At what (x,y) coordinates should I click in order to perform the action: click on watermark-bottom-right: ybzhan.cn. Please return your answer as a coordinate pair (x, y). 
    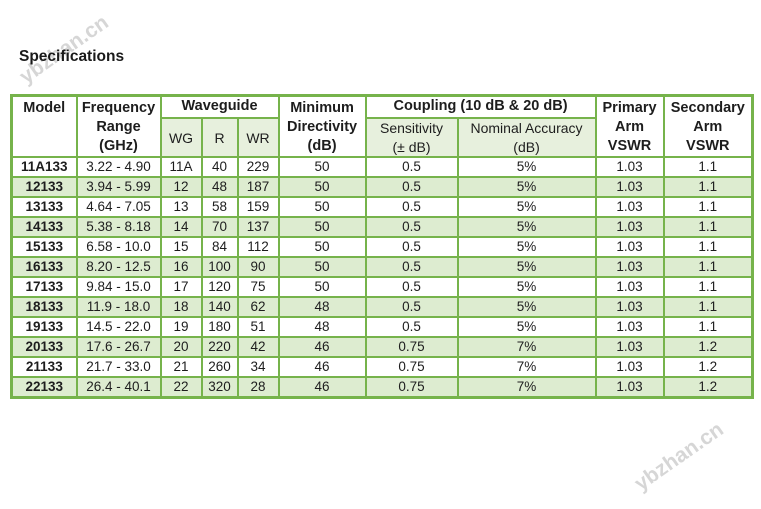
    Looking at the image, I should click on (679, 456).